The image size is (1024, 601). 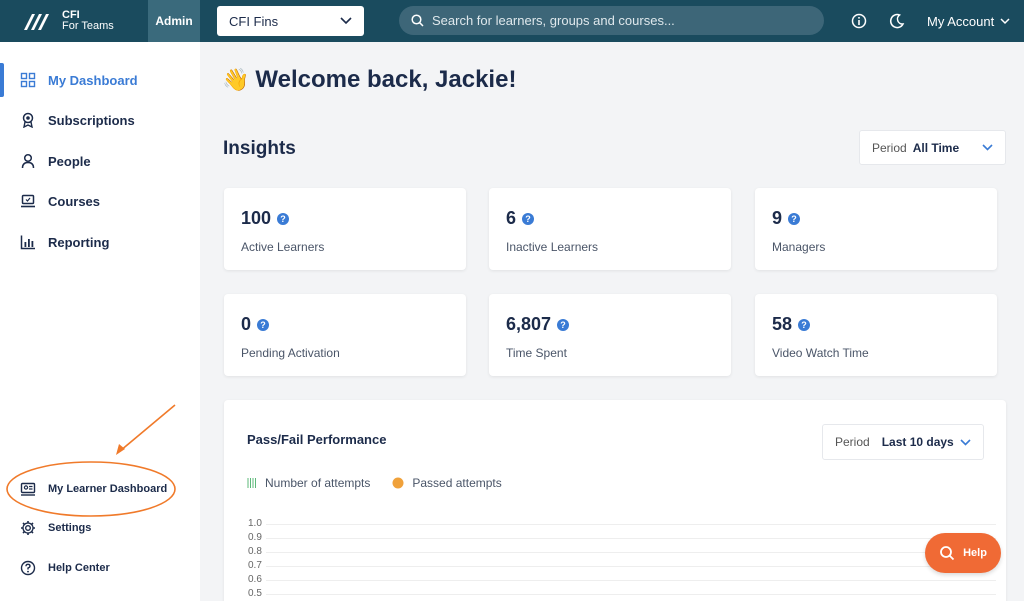 I want to click on sidebar-item-label: People, so click(x=69, y=161).